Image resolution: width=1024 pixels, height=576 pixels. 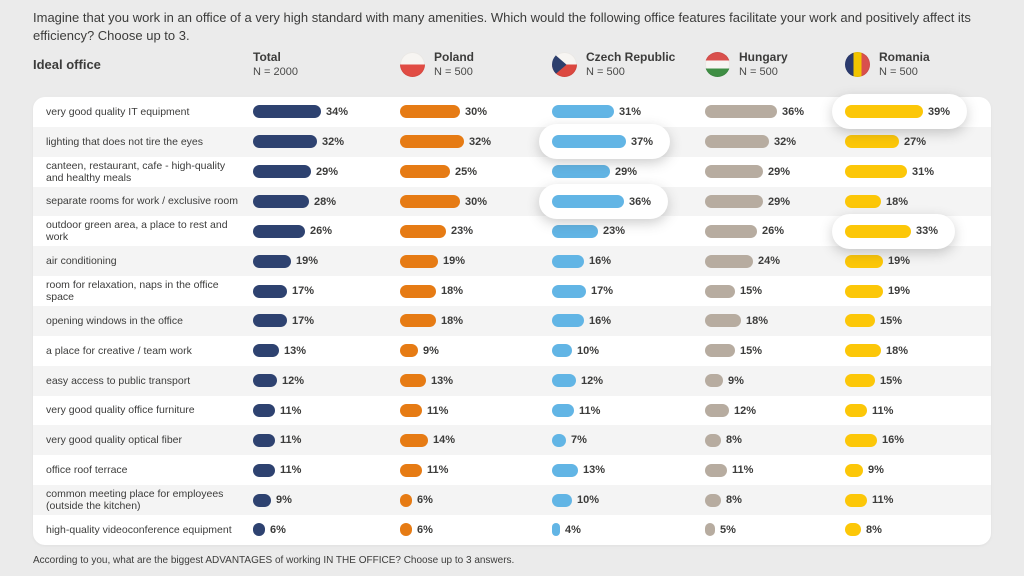 I want to click on value-cell-romania: 18%, so click(x=918, y=351).